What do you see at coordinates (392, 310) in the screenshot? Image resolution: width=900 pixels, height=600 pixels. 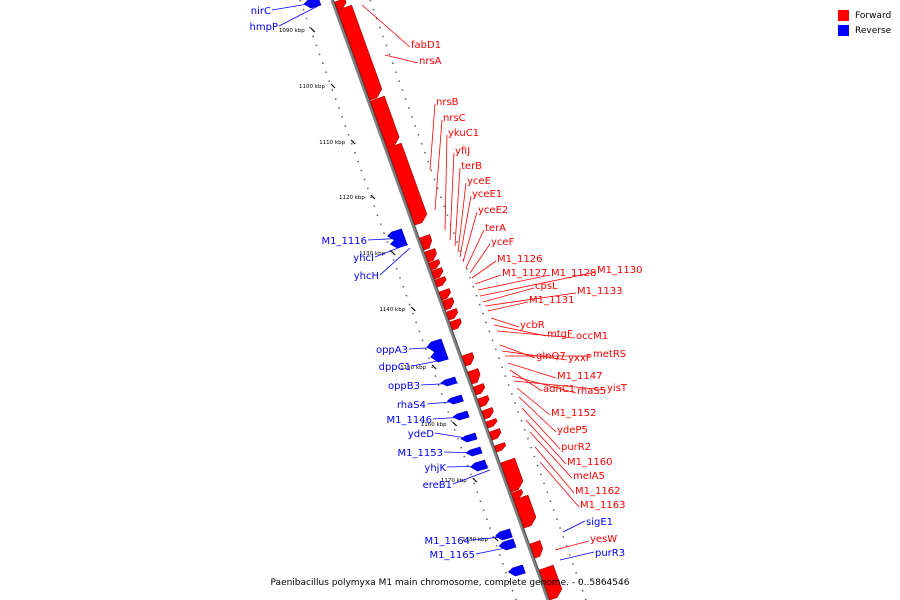 I see `tick-label: 1140 kbp` at bounding box center [392, 310].